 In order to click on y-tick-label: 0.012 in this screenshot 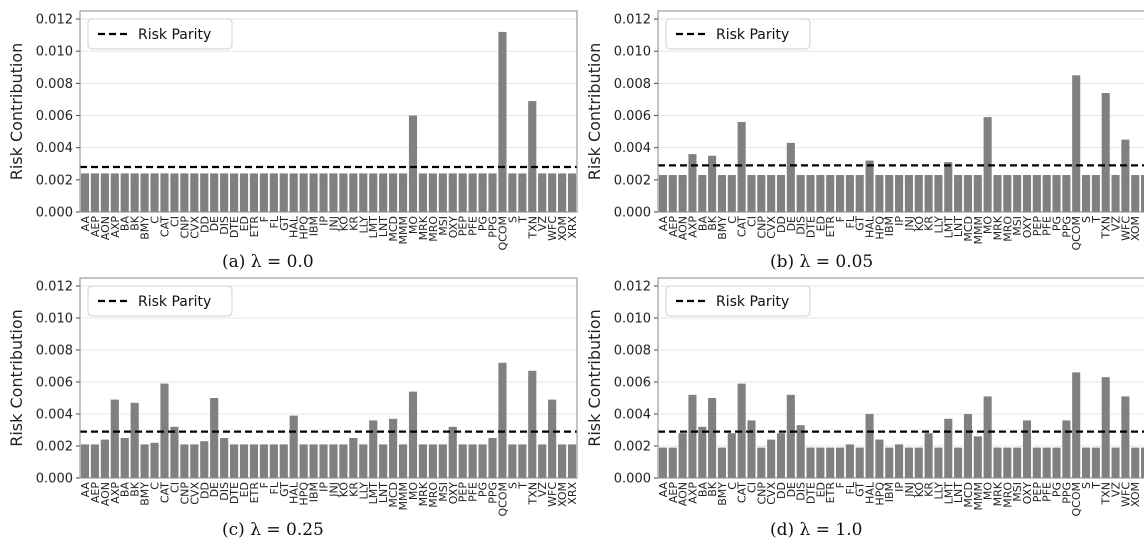, I will do `click(54, 20)`.